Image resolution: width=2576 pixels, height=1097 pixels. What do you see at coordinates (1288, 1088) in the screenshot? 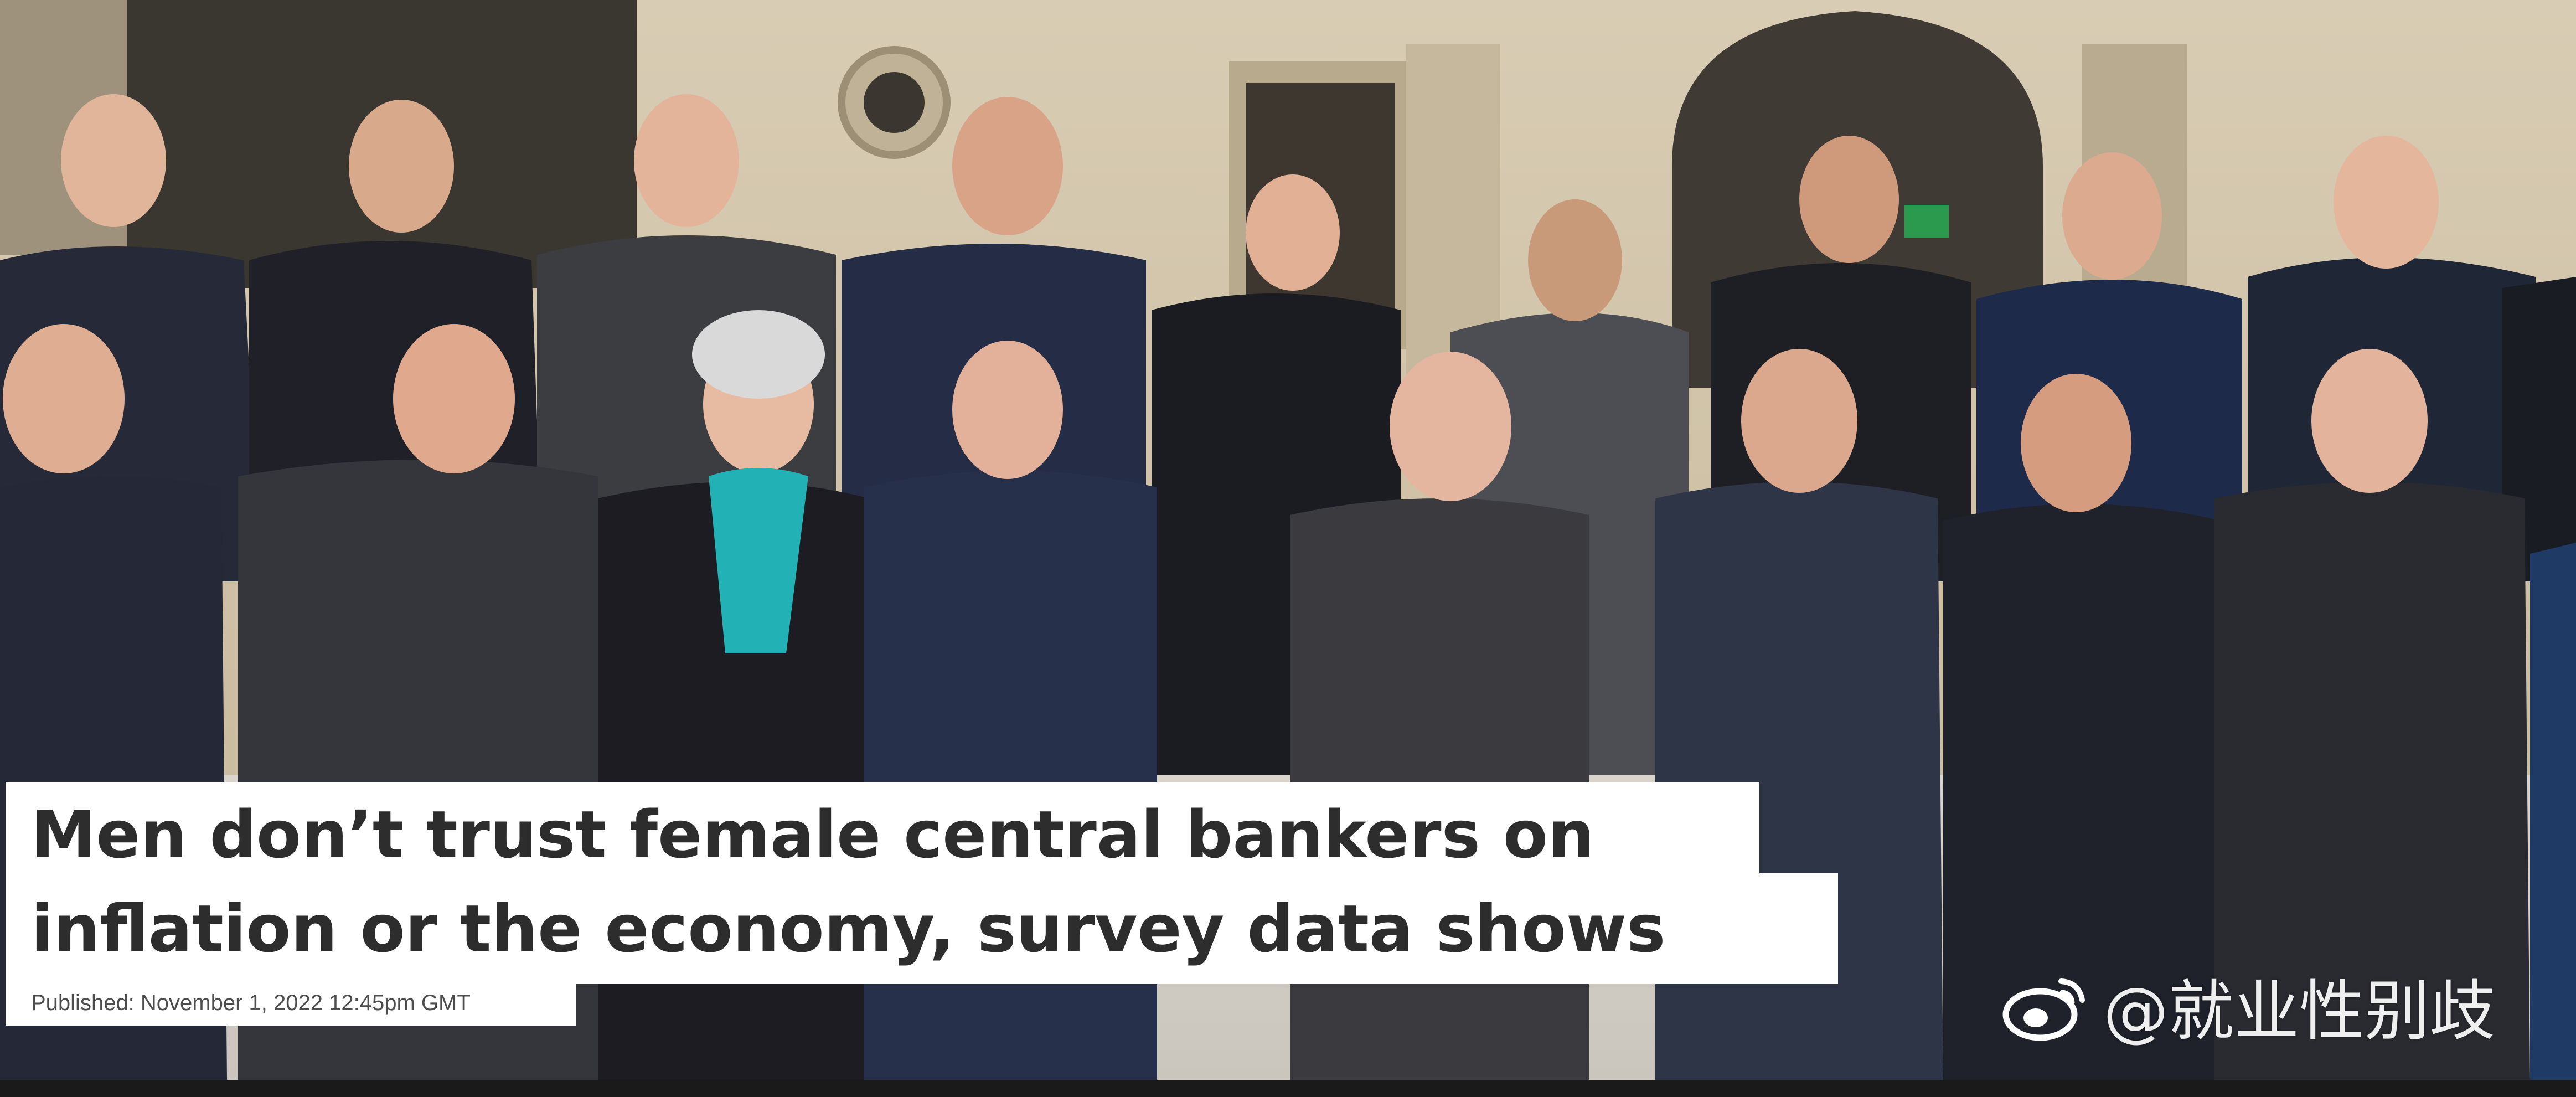
I see `bottom-bar` at bounding box center [1288, 1088].